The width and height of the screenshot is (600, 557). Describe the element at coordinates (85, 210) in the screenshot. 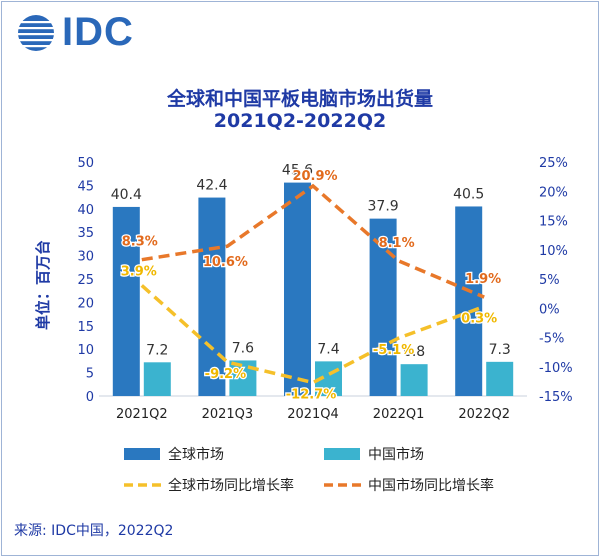

I see `y-tick-label: 40` at that location.